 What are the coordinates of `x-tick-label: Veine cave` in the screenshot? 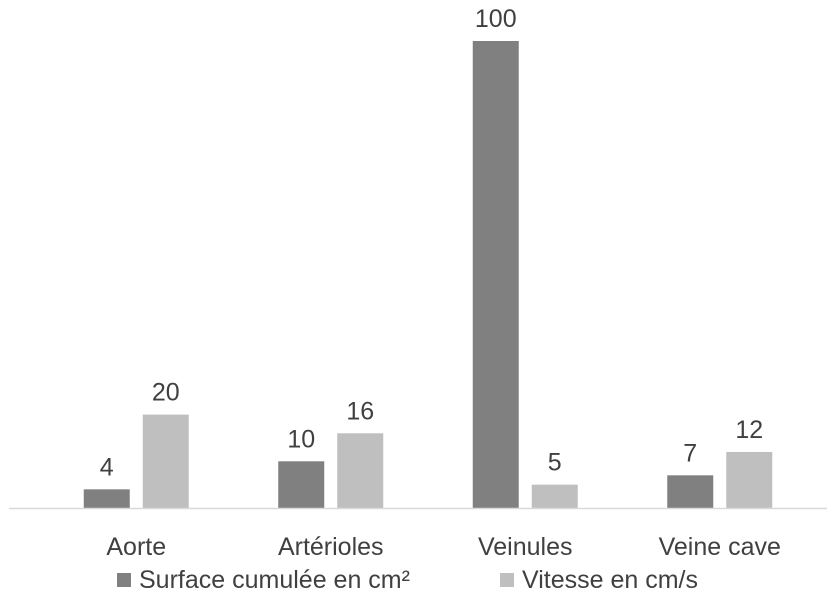 It's located at (720, 547).